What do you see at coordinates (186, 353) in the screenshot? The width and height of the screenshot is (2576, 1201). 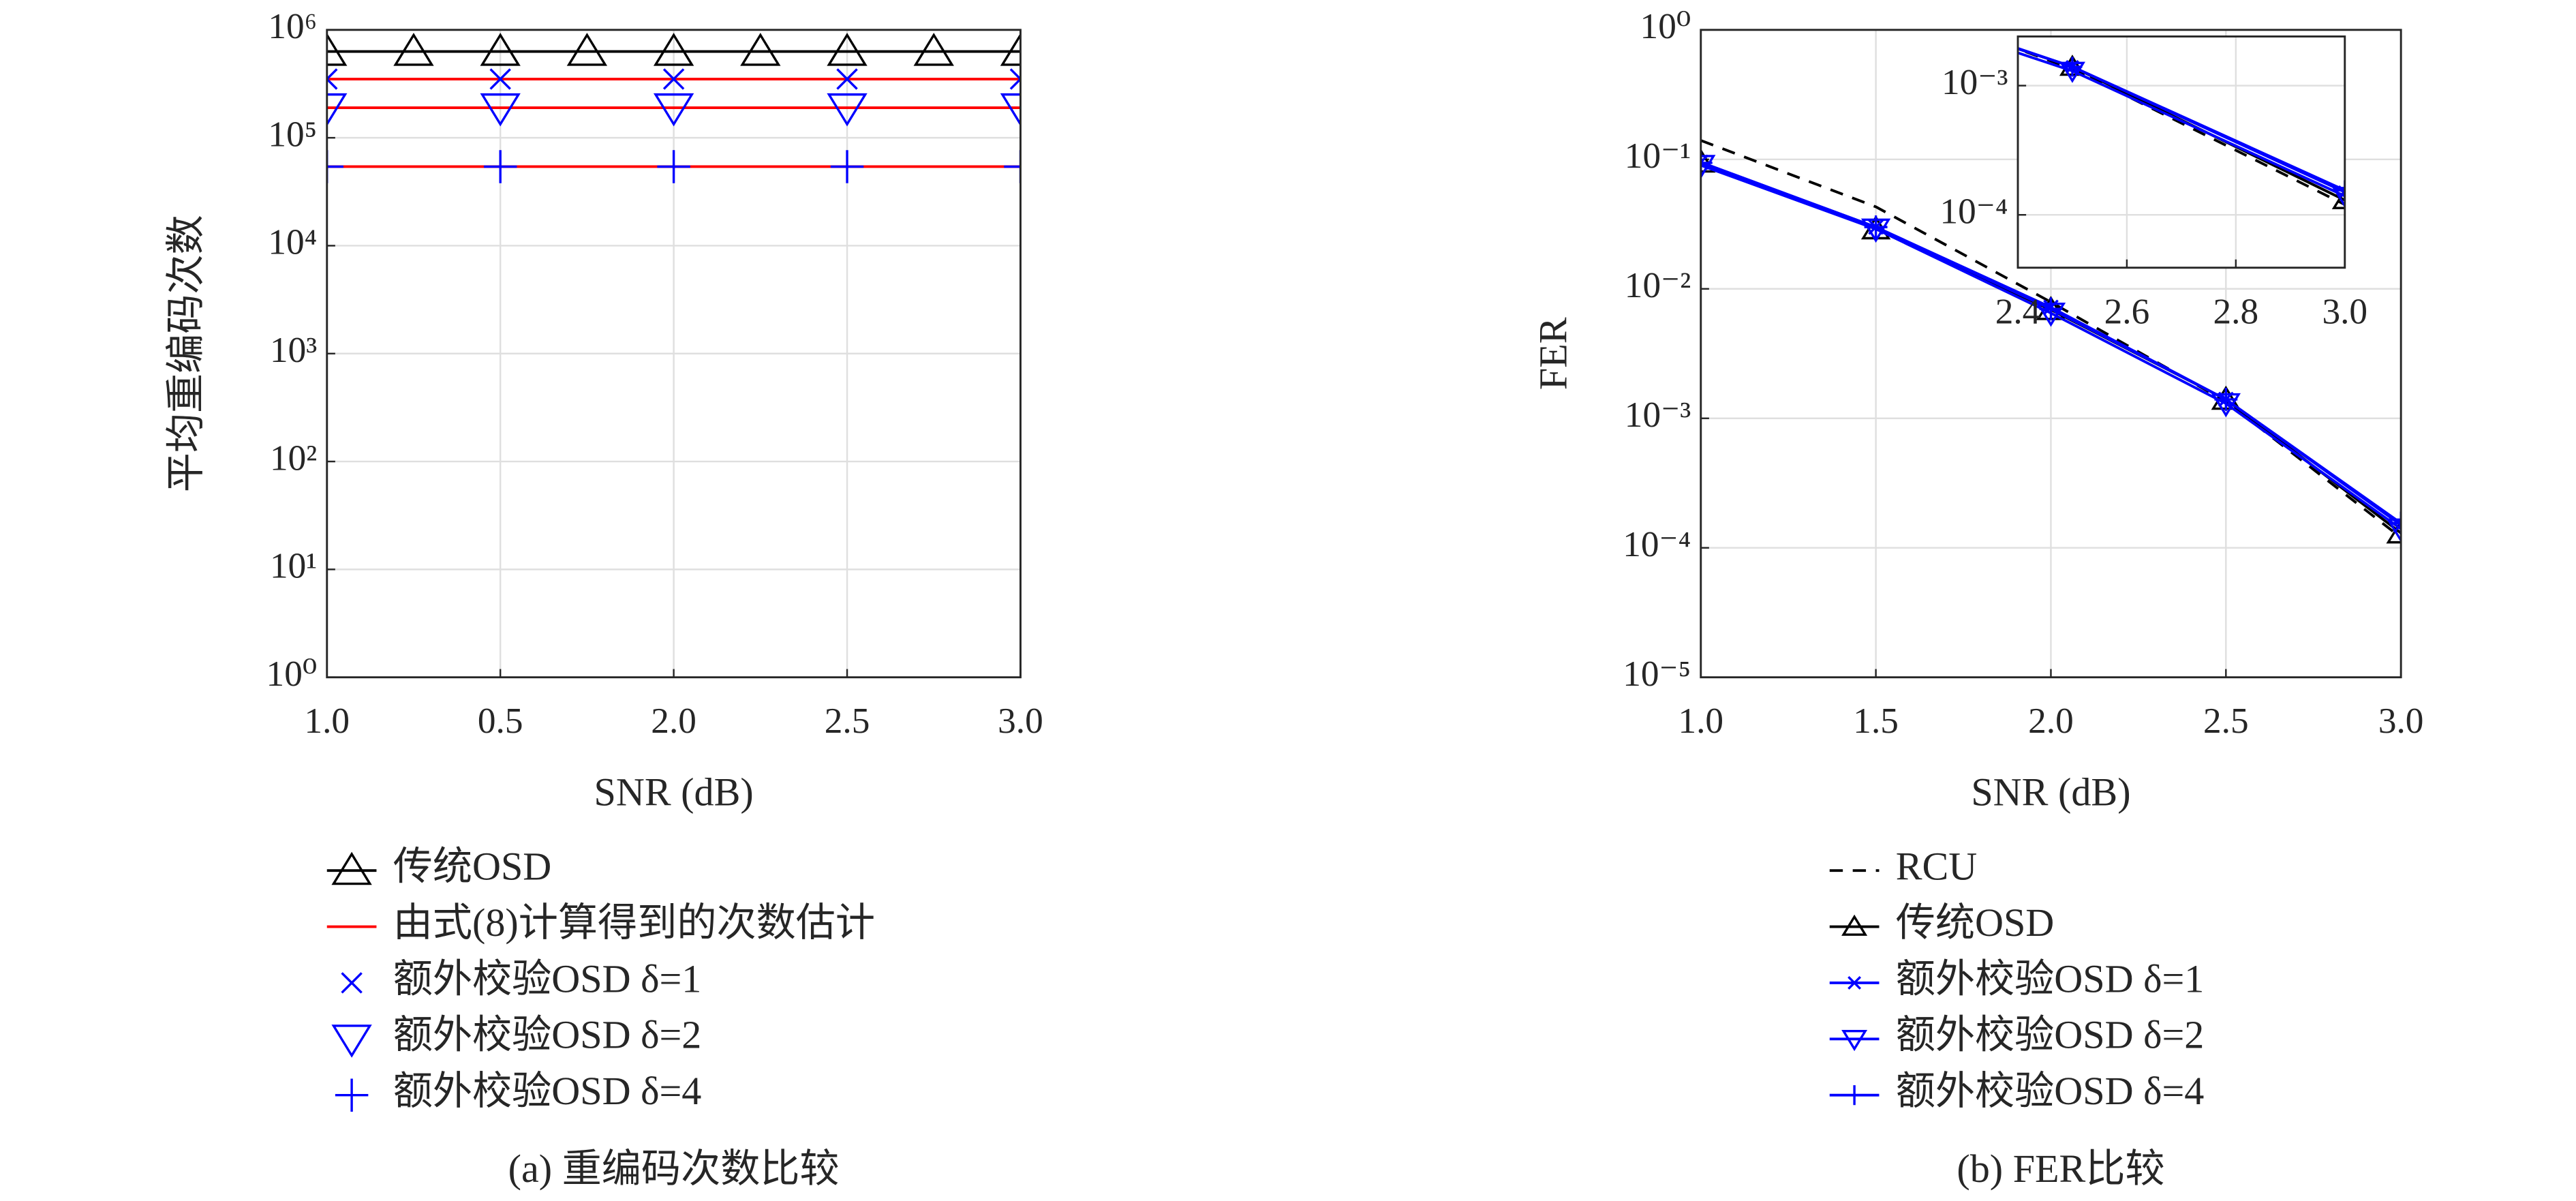 I see `y-axis-label: 平均重编码次数` at bounding box center [186, 353].